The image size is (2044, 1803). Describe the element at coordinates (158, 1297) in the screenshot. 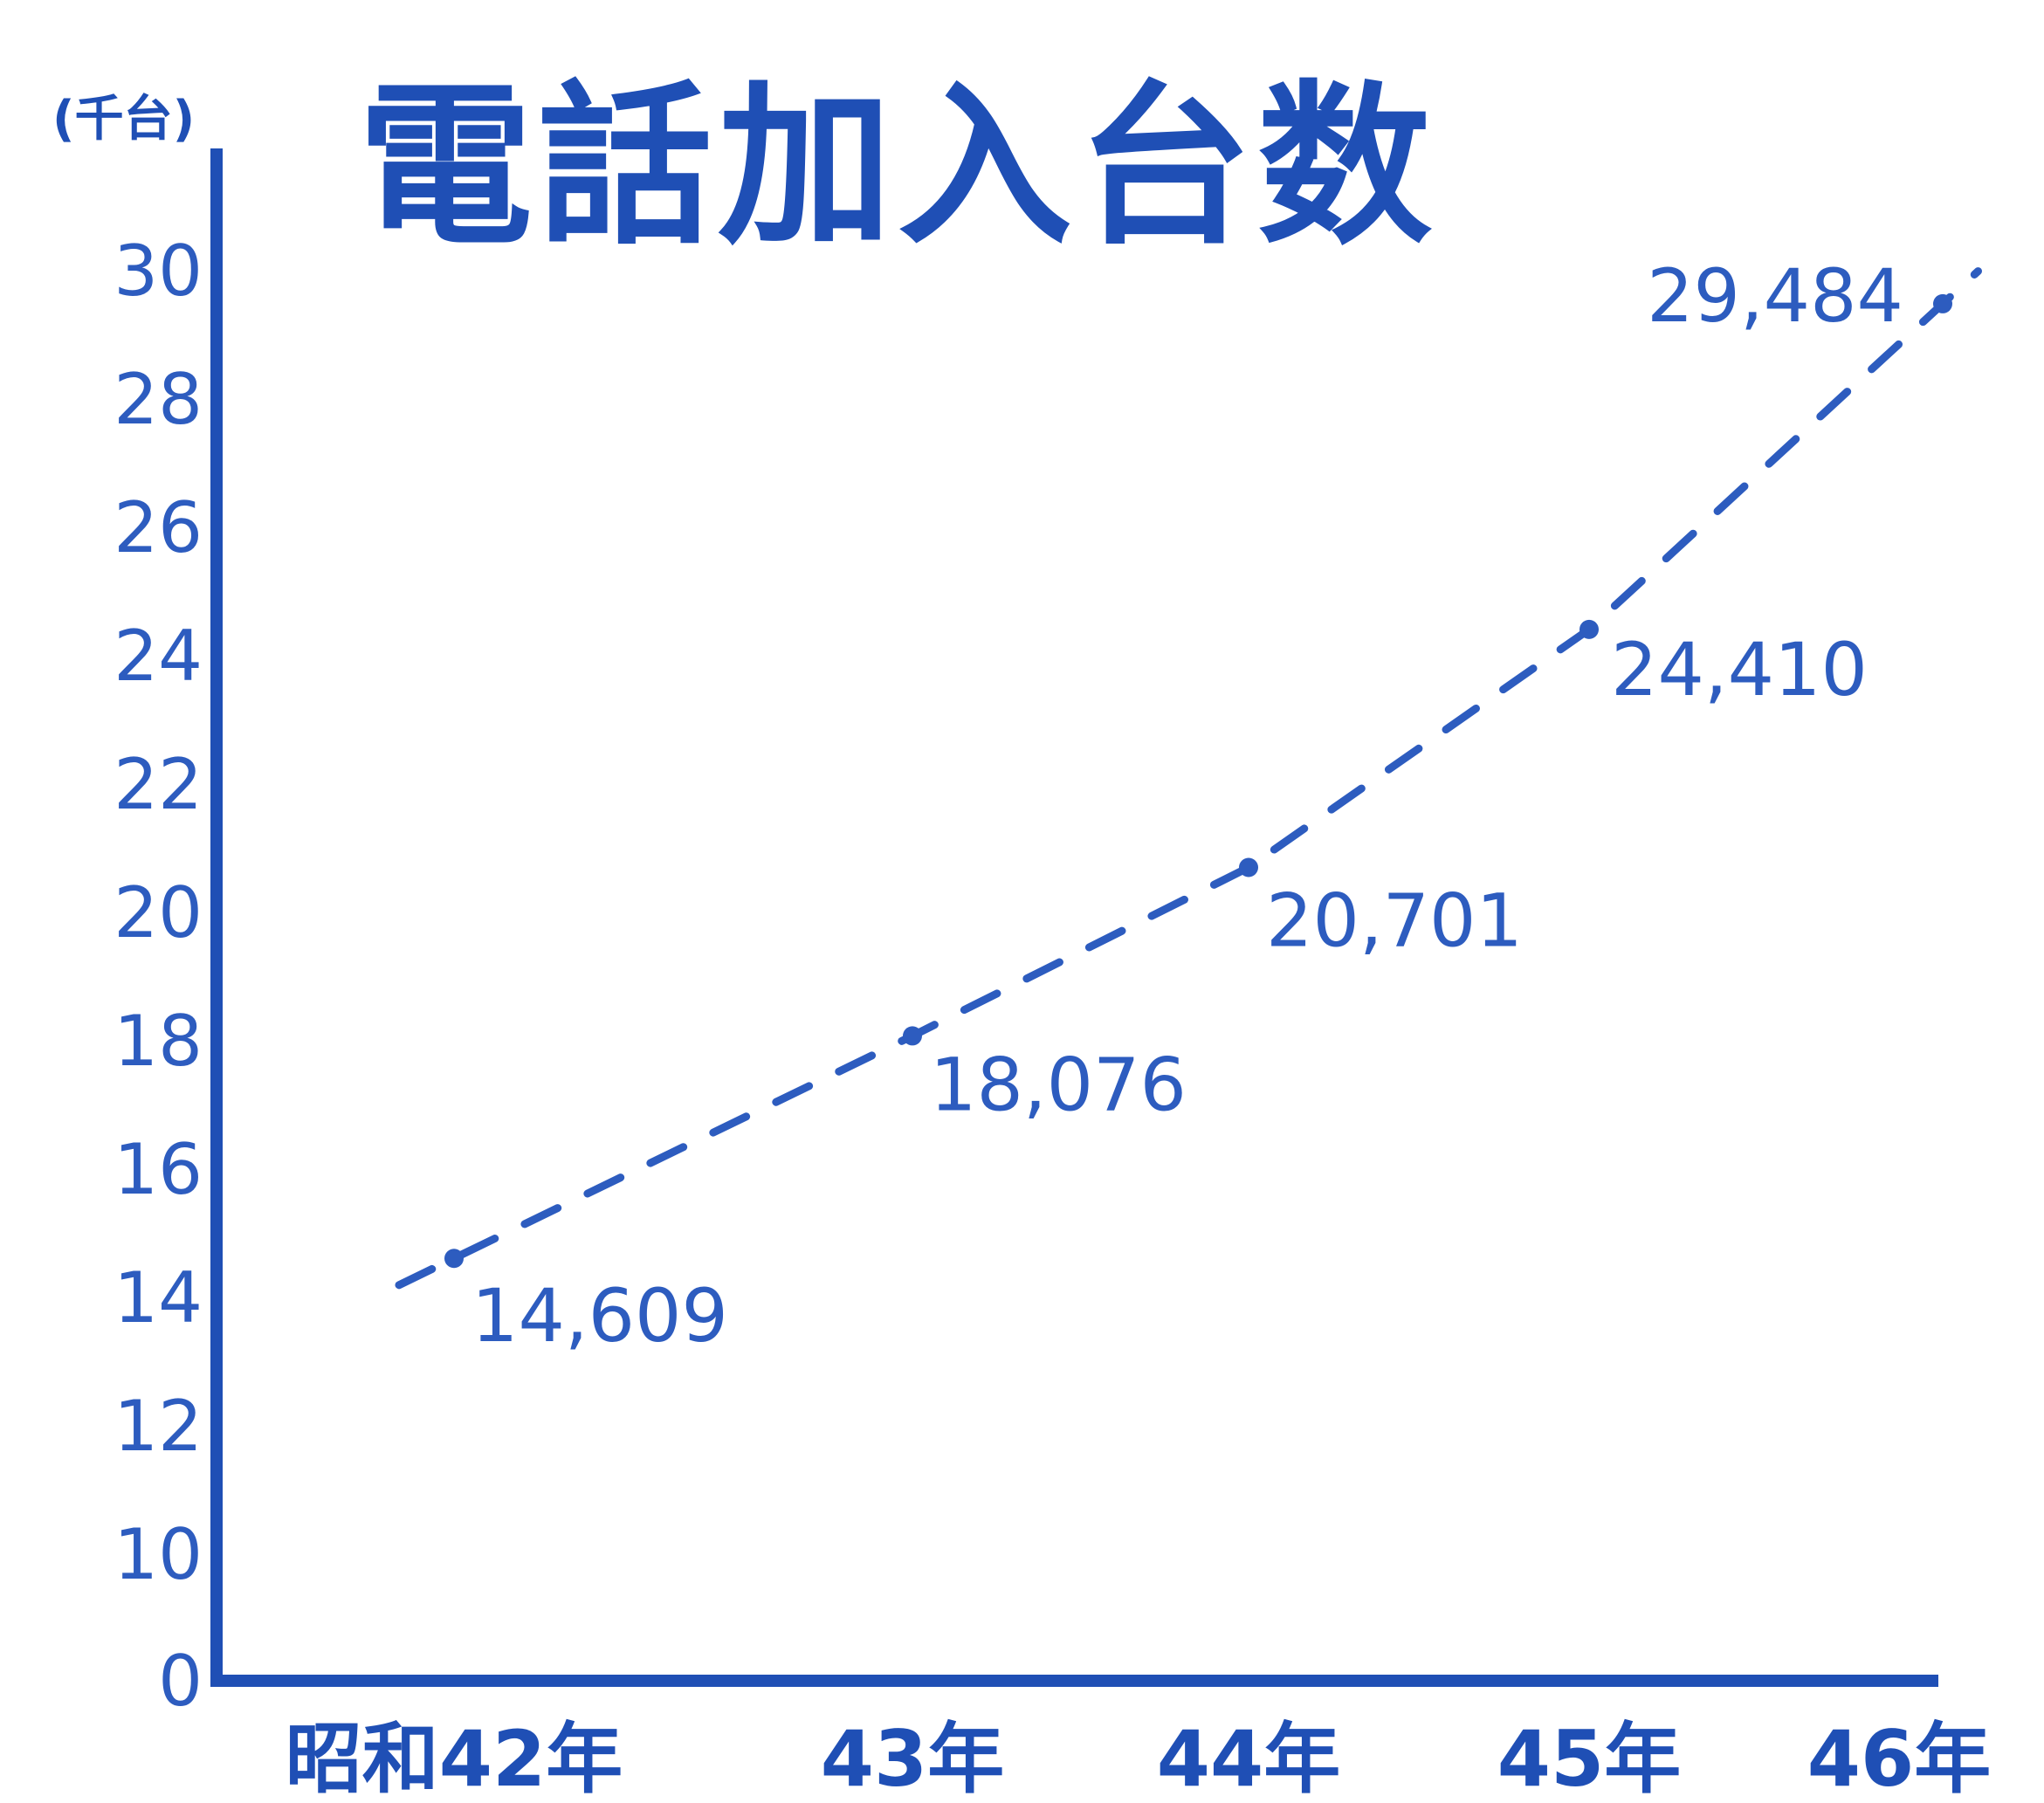

I see `y-tick-label: 14` at that location.